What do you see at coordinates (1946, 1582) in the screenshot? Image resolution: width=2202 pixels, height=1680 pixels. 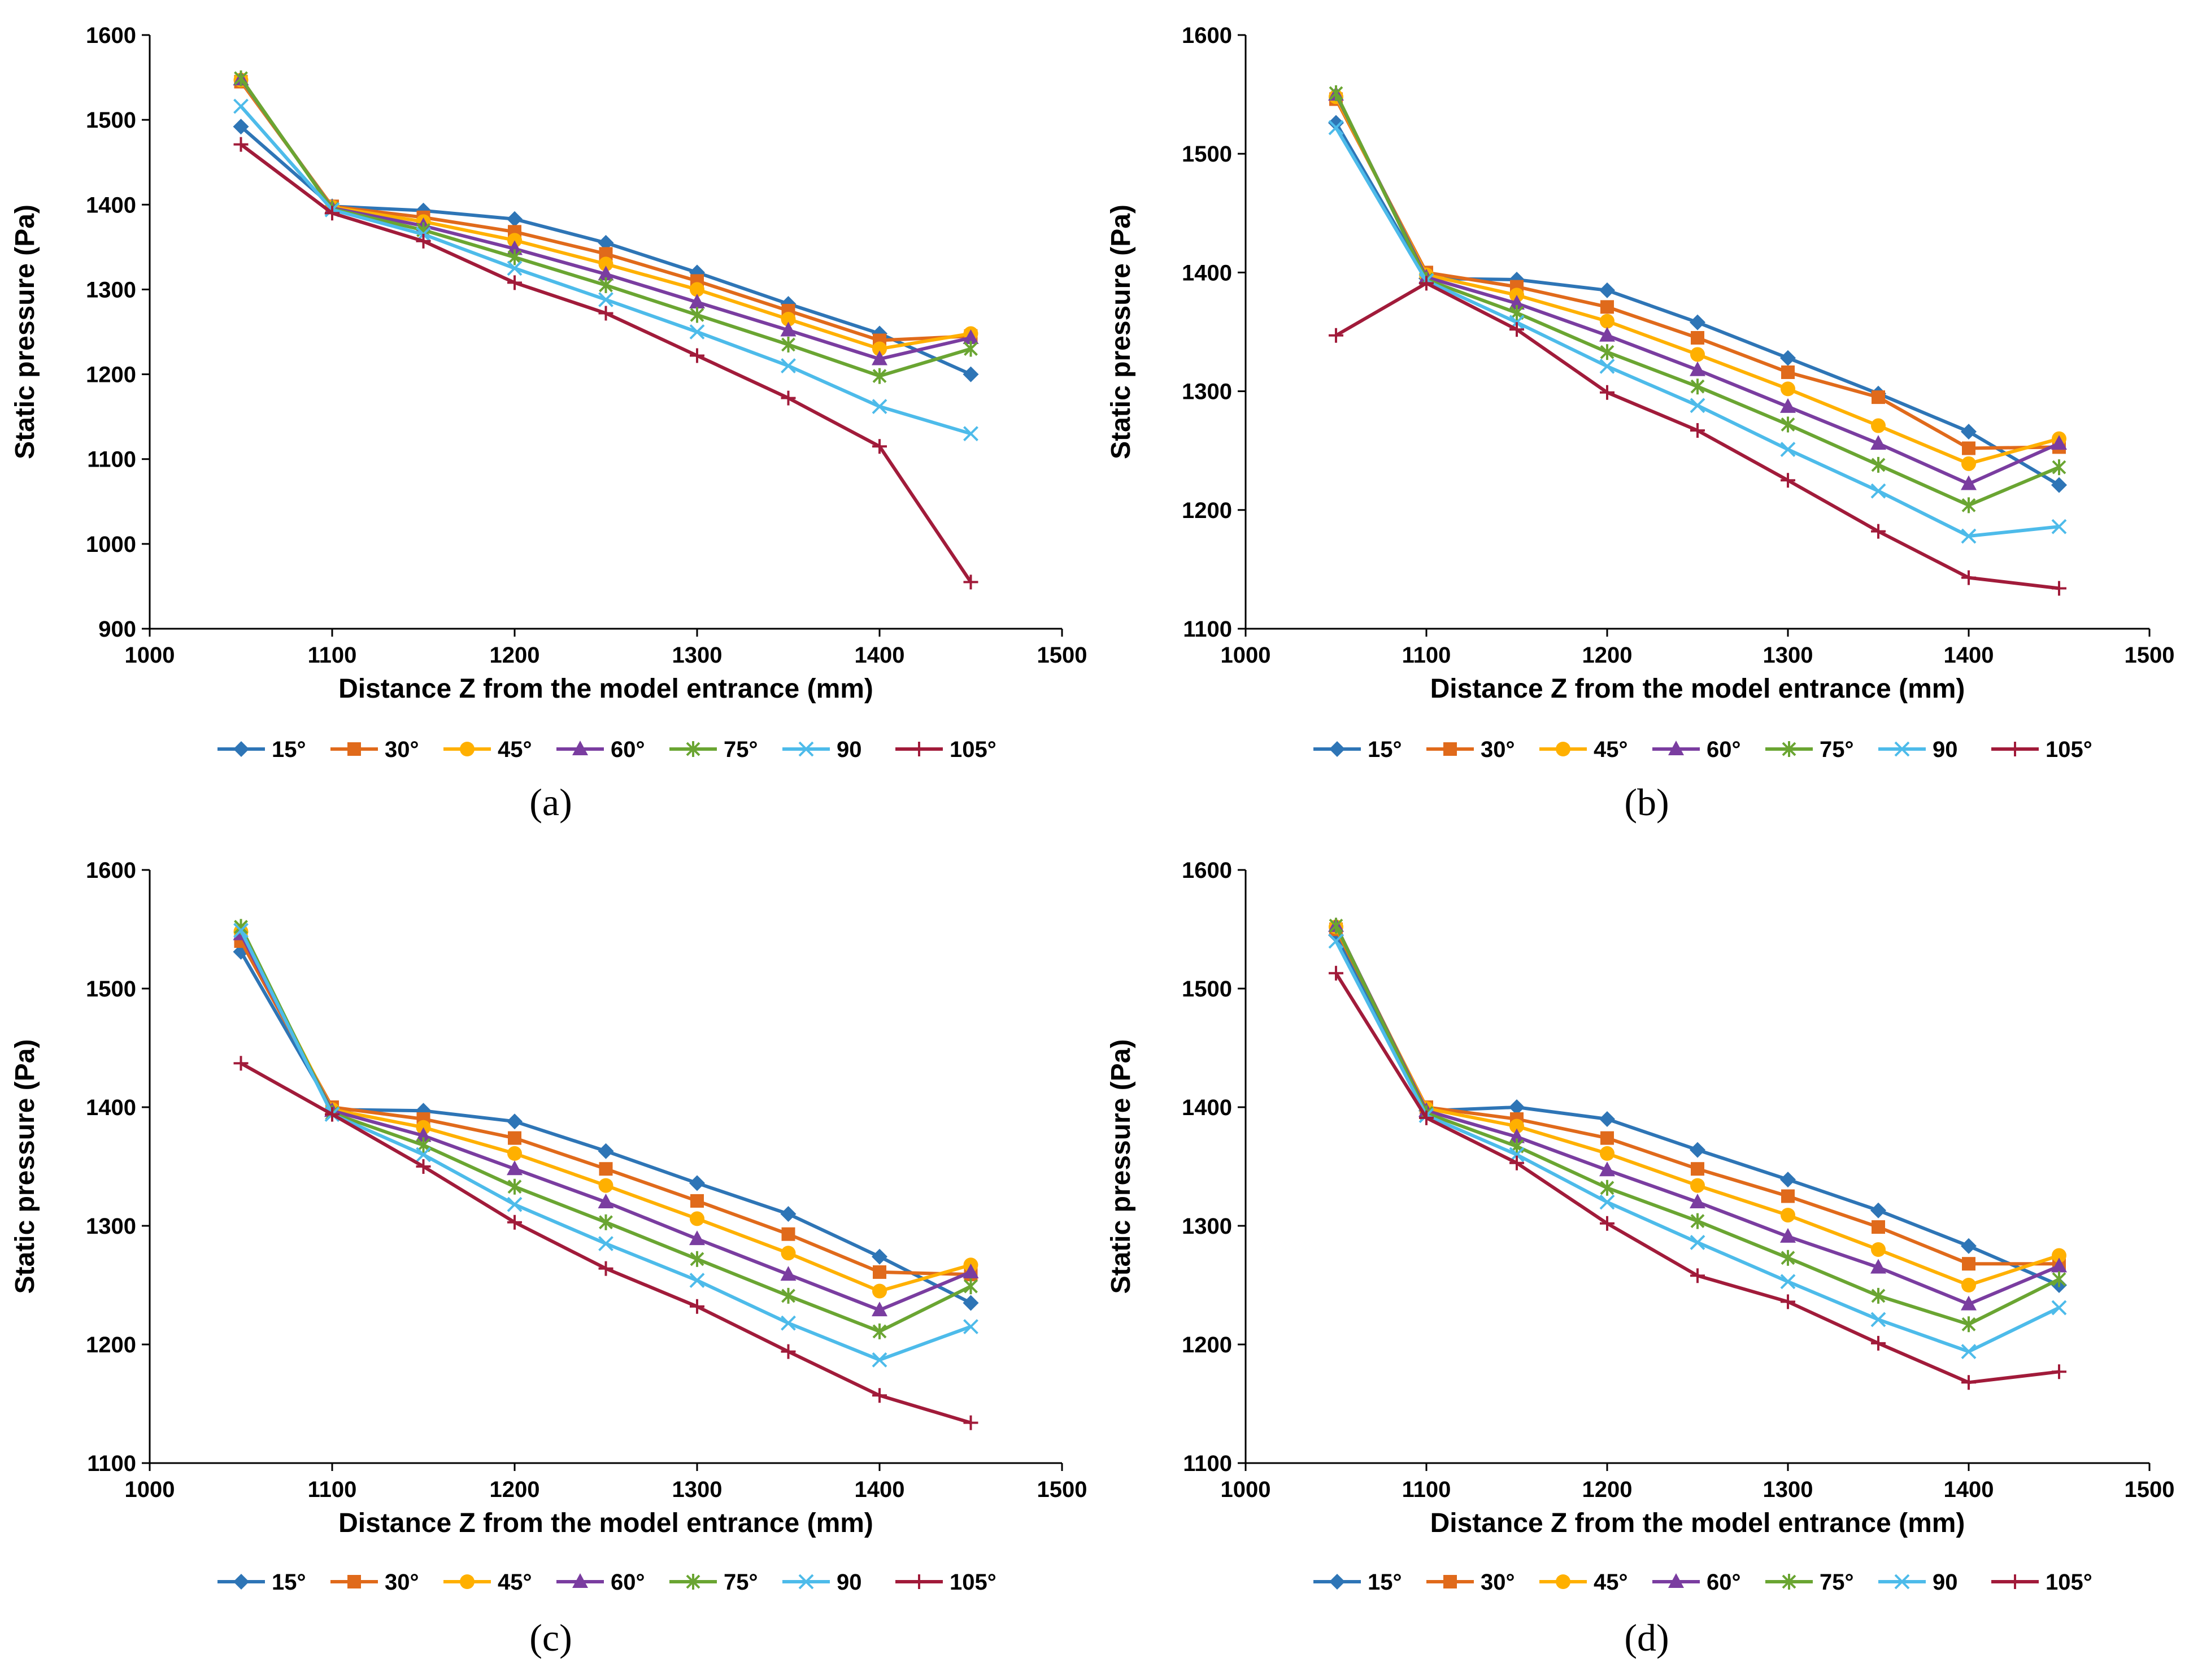 I see `legend-label: 90` at bounding box center [1946, 1582].